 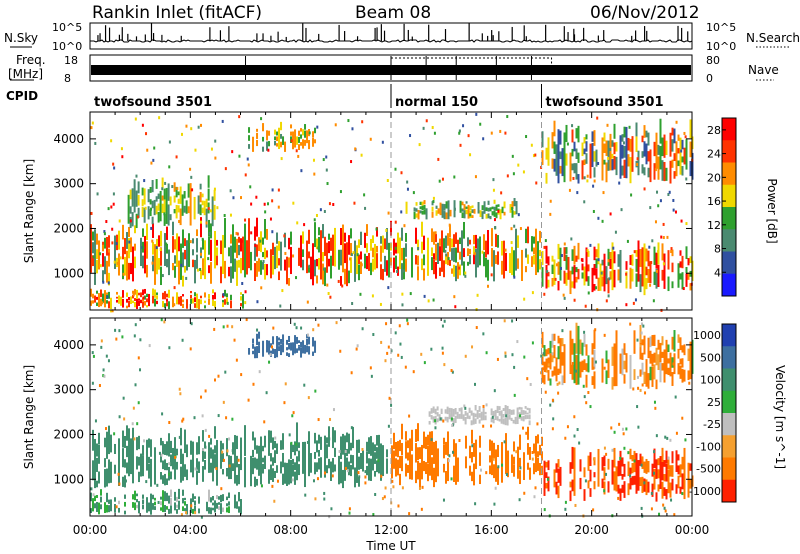 What do you see at coordinates (68, 345) in the screenshot?
I see `vel-ytick-label: 4000` at bounding box center [68, 345].